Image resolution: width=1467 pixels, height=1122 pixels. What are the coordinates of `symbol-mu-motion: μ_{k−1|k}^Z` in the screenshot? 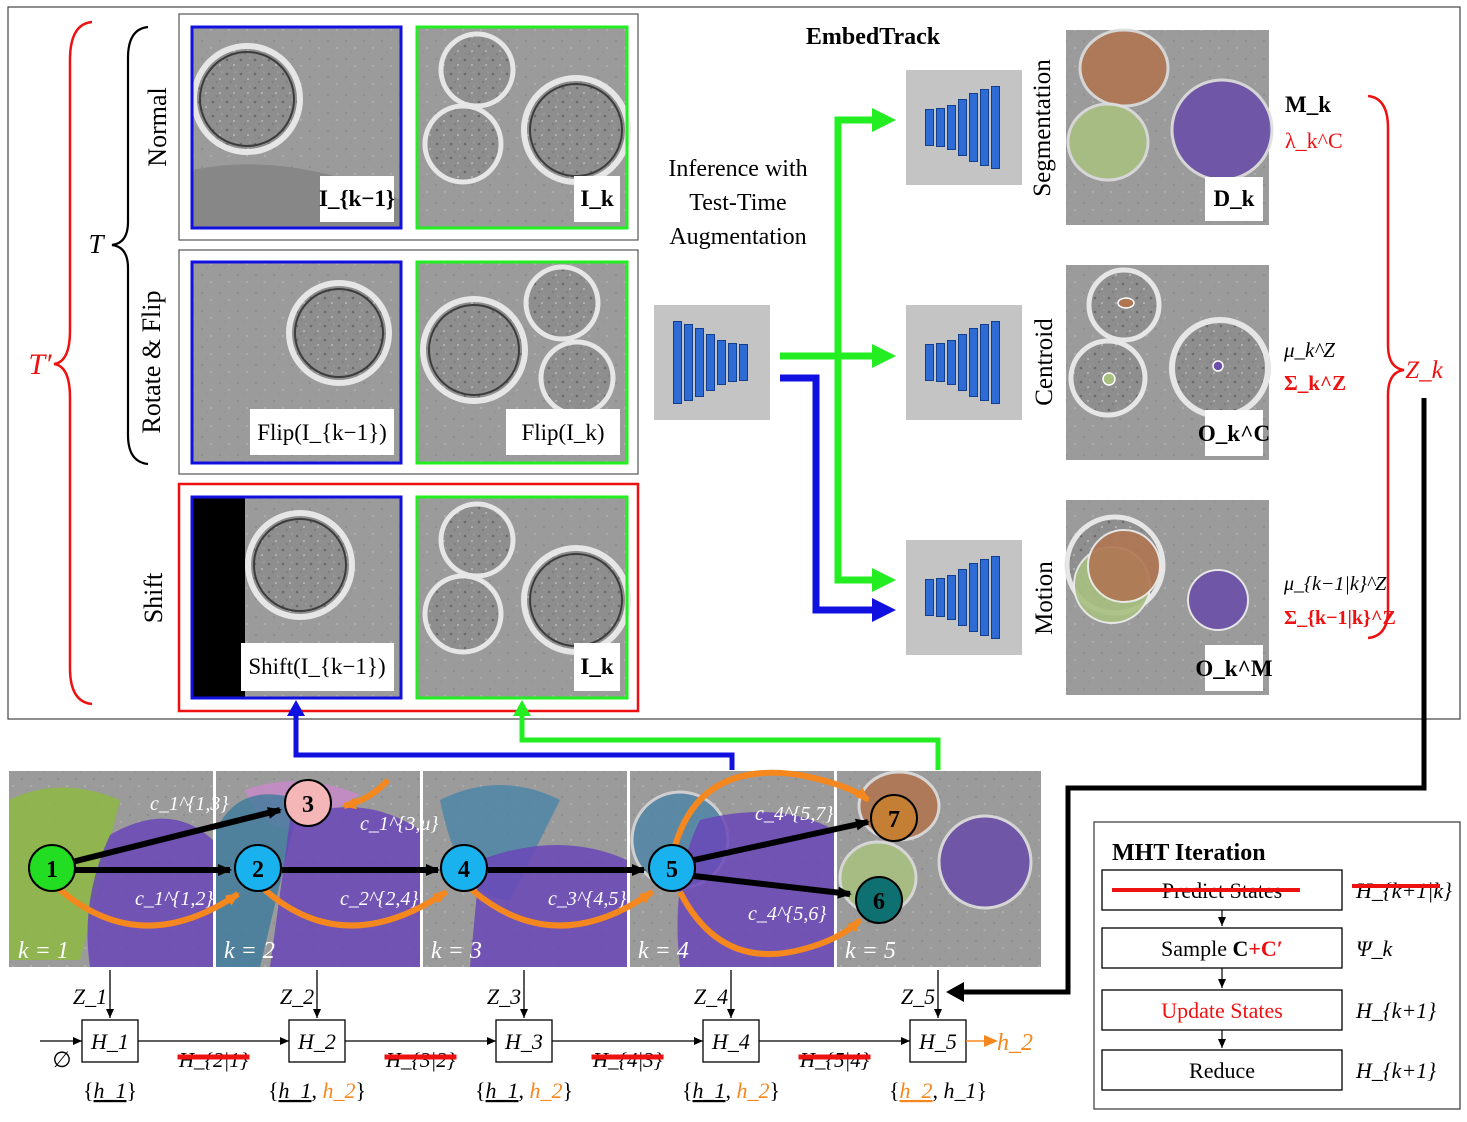 It's located at (1335, 584).